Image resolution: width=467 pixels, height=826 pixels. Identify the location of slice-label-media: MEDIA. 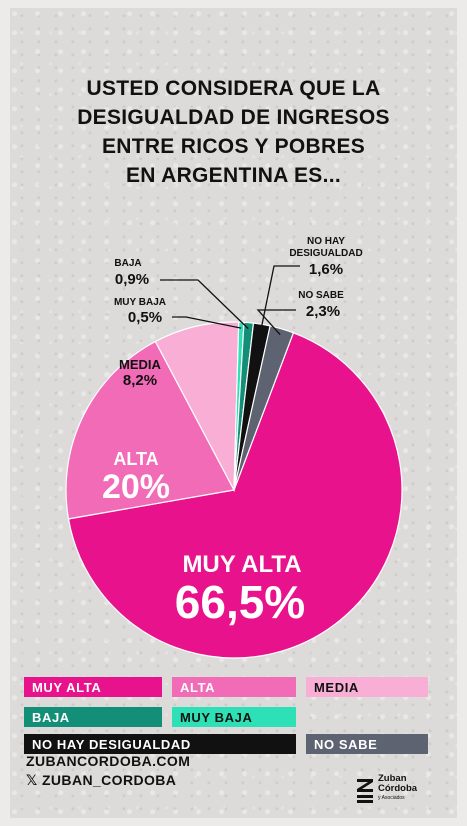
(140, 364).